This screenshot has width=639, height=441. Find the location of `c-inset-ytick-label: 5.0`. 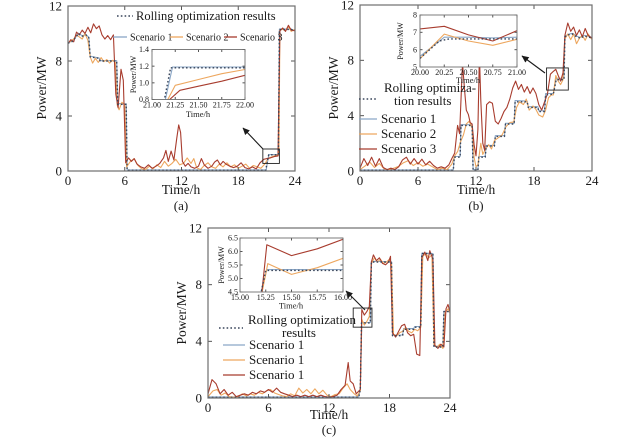

c-inset-ytick-label: 5.0 is located at coordinates (233, 278).